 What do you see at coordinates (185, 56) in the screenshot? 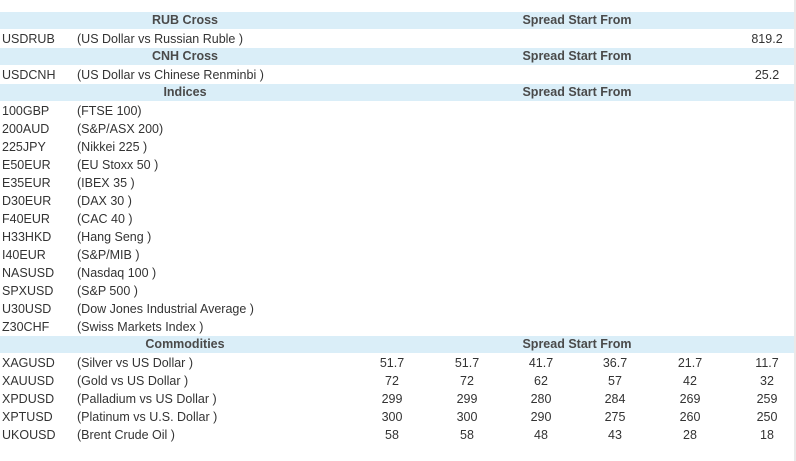
I see `section-title: CNH Cross` at bounding box center [185, 56].